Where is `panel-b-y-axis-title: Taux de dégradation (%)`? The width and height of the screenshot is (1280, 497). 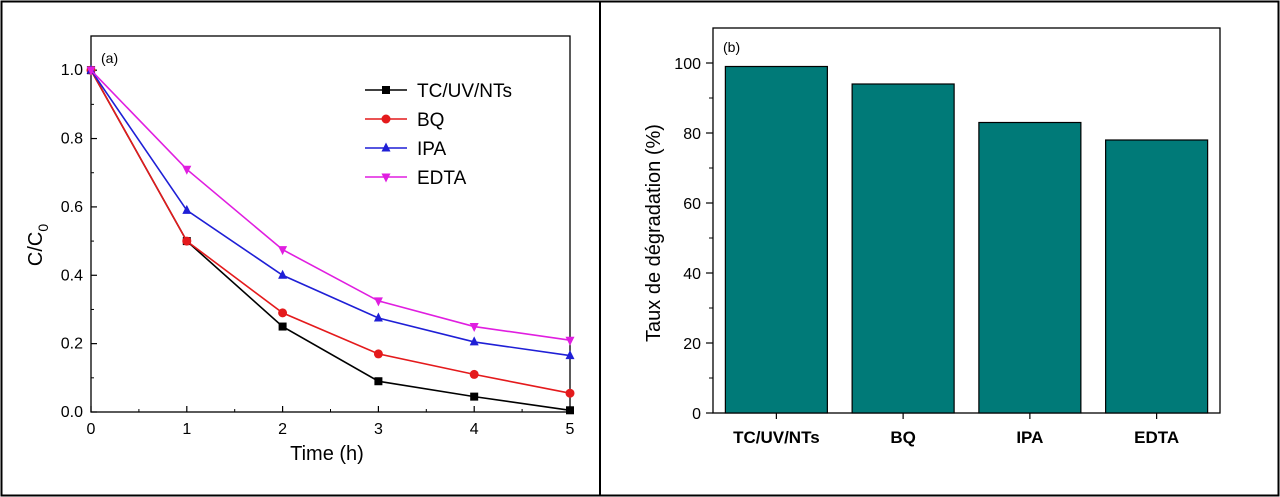 panel-b-y-axis-title: Taux de dégradation (%) is located at coordinates (654, 233).